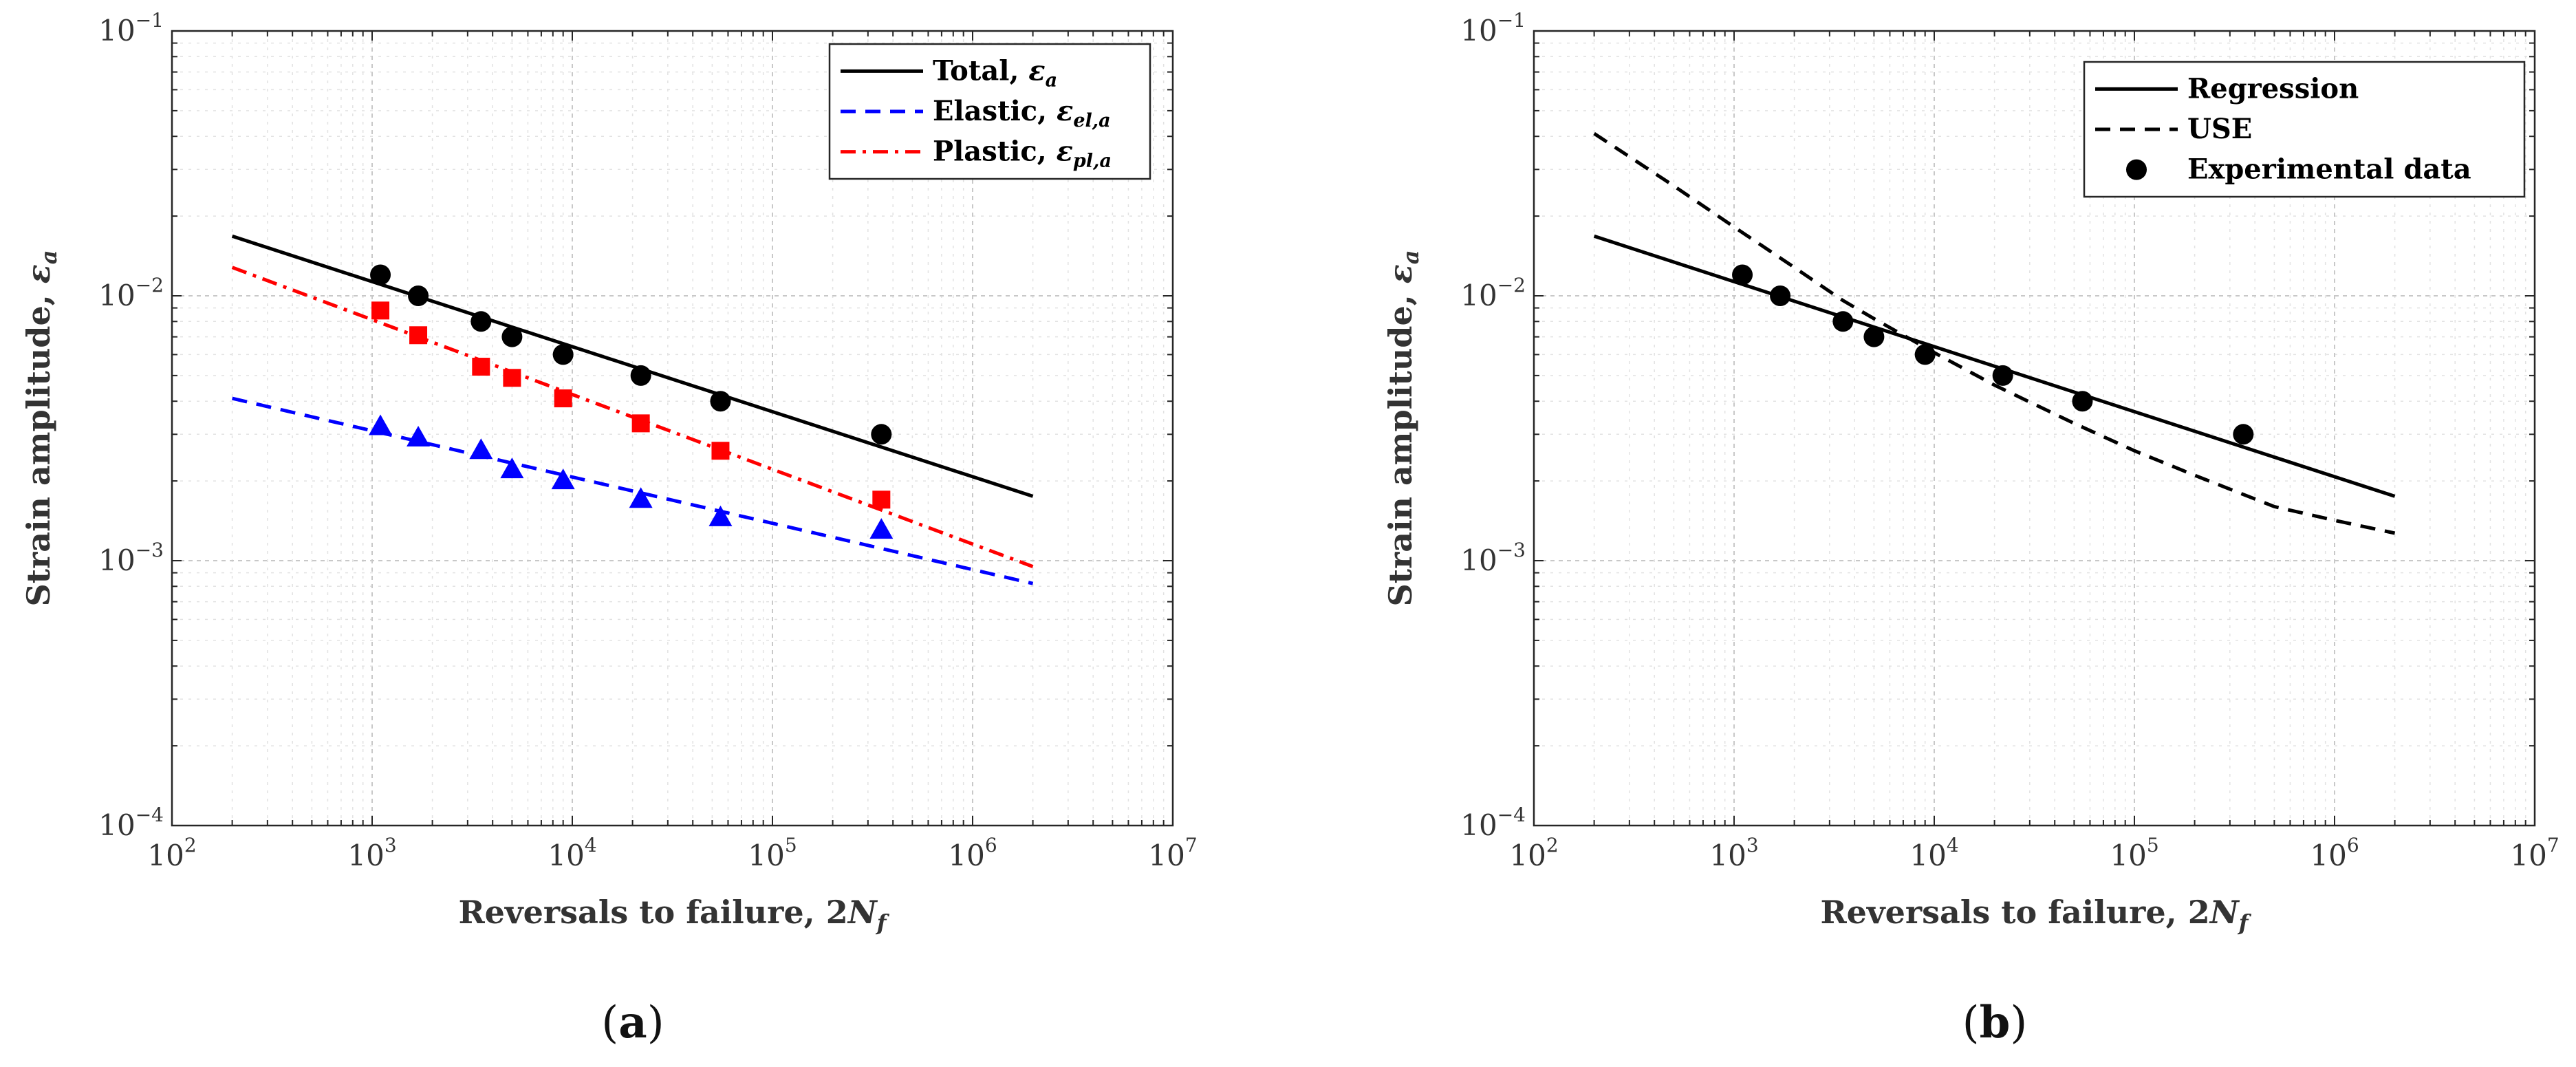  What do you see at coordinates (1995, 1022) in the screenshot?
I see `panel-label: (b)` at bounding box center [1995, 1022].